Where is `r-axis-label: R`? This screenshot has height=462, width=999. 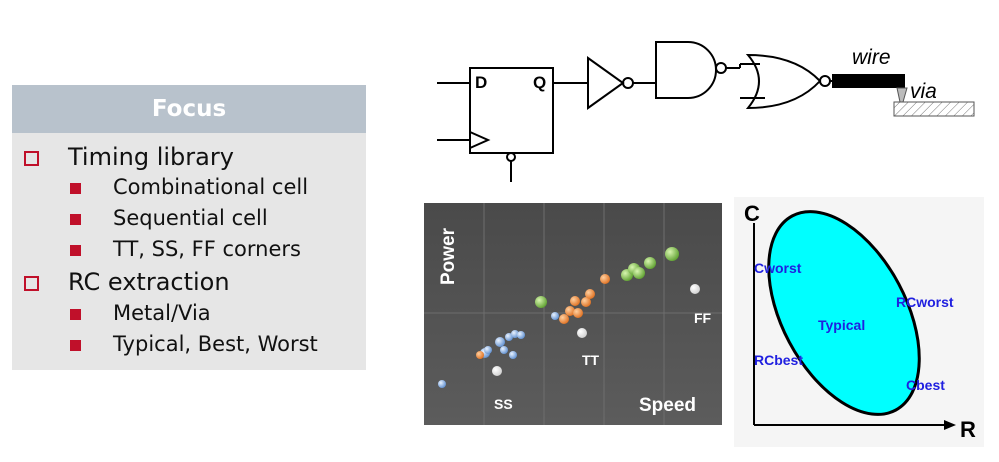 r-axis-label: R is located at coordinates (968, 429).